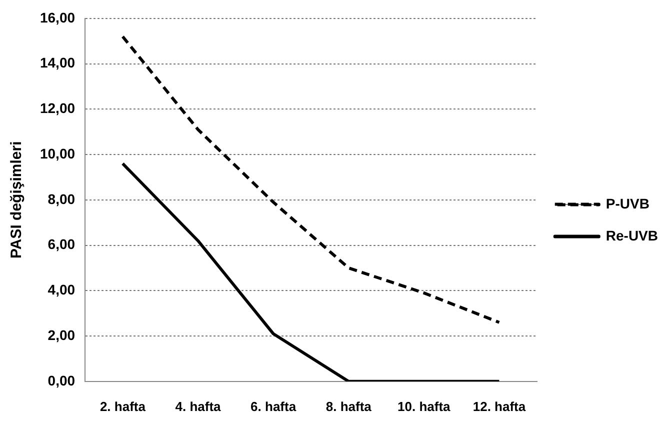 The width and height of the screenshot is (670, 437). I want to click on y-tick-label: 12,00, so click(58, 108).